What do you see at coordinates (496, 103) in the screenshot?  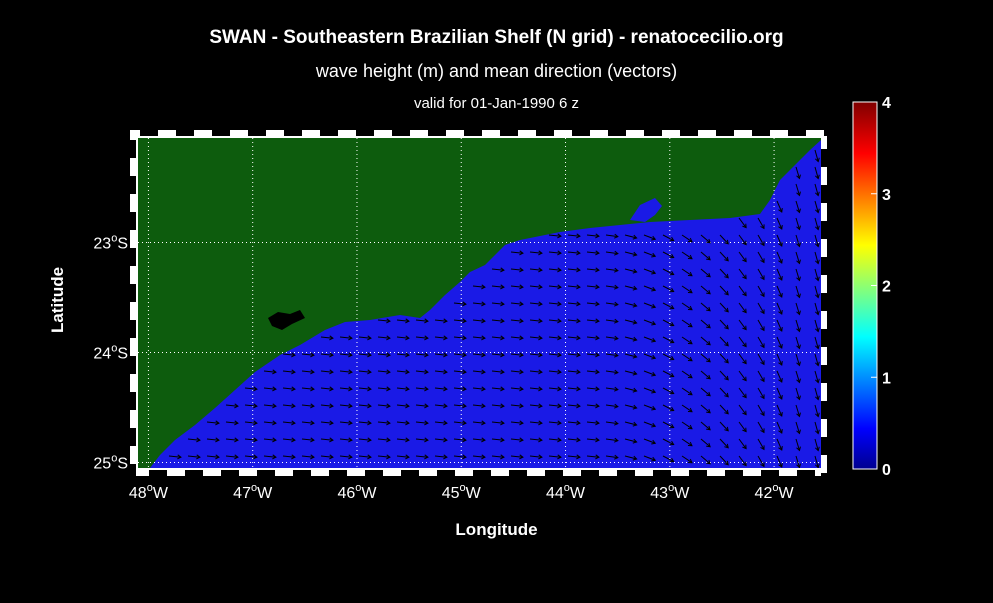 I see `valid-time: valid for 01-Jan-1990 6 z` at bounding box center [496, 103].